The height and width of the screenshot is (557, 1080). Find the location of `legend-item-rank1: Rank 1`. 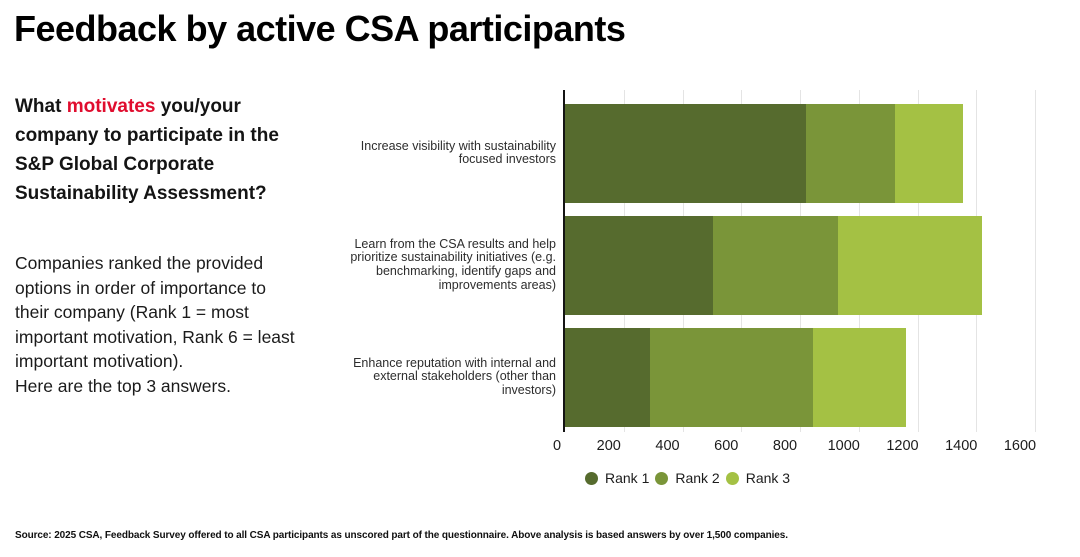

legend-item-rank1: Rank 1 is located at coordinates (617, 478).